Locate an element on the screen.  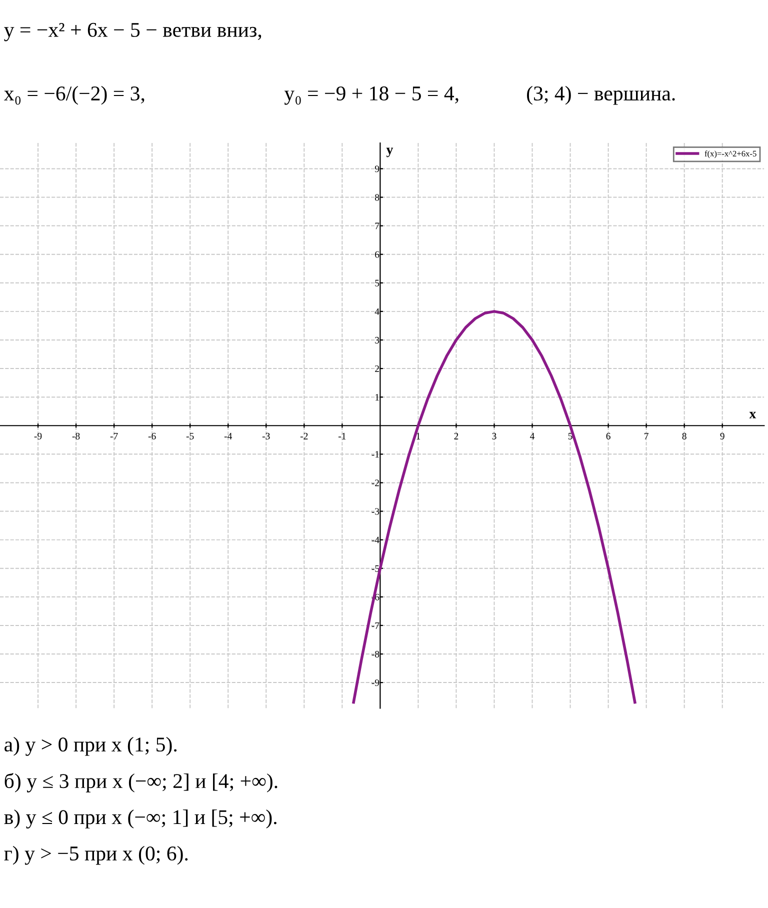
text: (3; 4) − вершина. is located at coordinates (600, 95).